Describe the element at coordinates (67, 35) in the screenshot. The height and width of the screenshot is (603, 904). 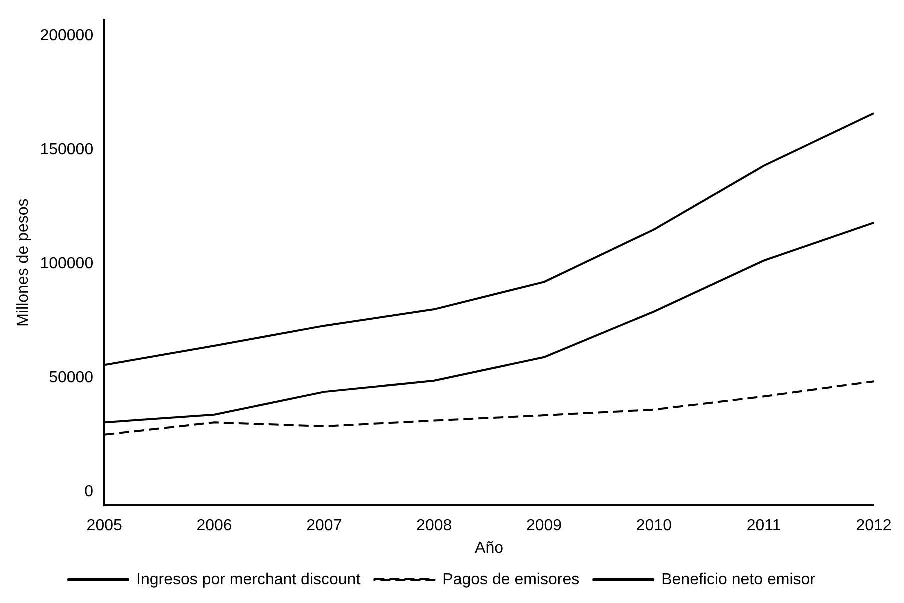
I see `y-tick-label: 200000` at that location.